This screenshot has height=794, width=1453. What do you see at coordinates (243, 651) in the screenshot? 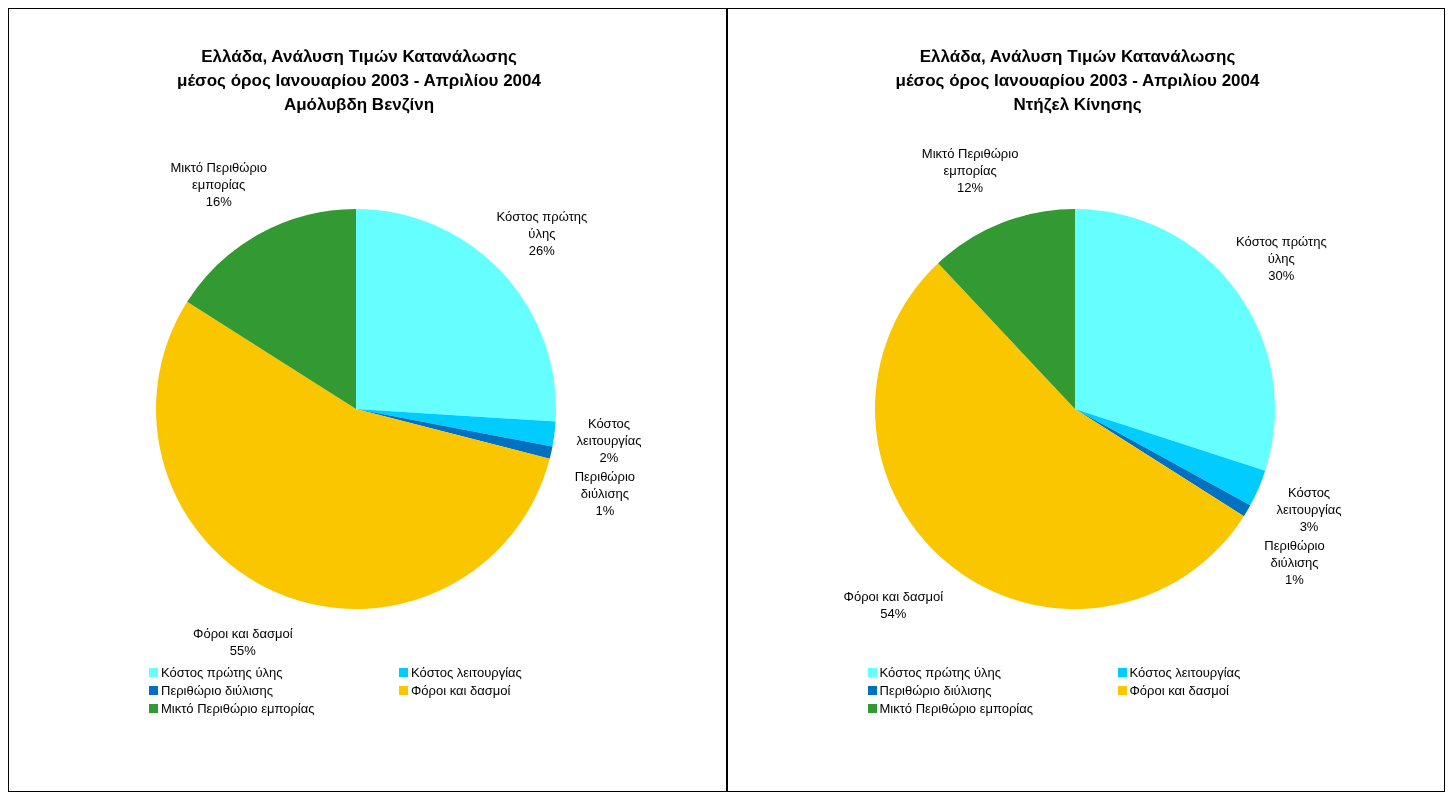
I see `data-label: 55%` at bounding box center [243, 651].